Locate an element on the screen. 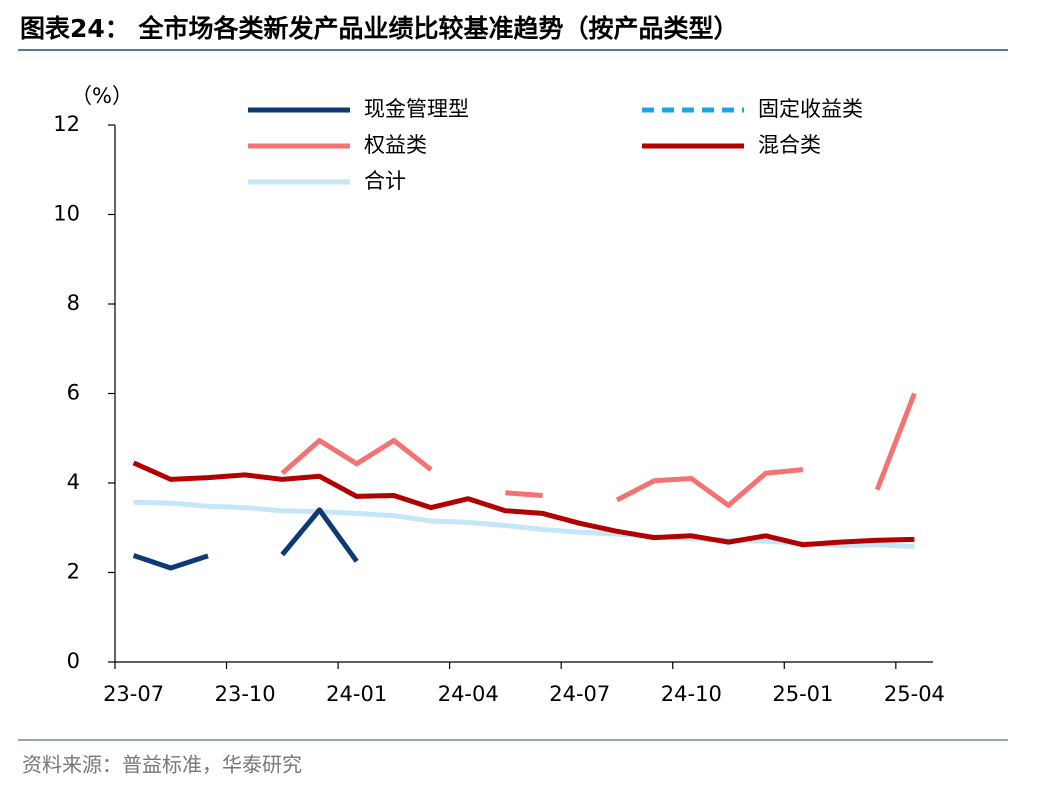 This screenshot has height=792, width=1040. x-tick-label: 24-01 is located at coordinates (356, 694).